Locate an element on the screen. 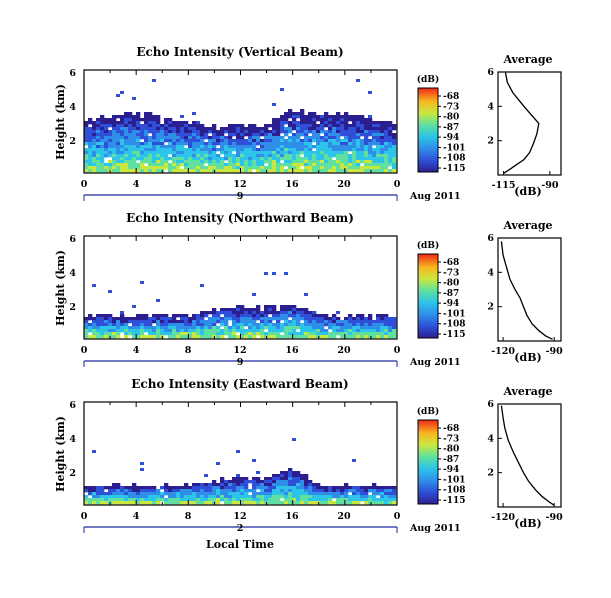 This screenshot has width=611, height=598. y-tick-label: 4 is located at coordinates (72, 107).